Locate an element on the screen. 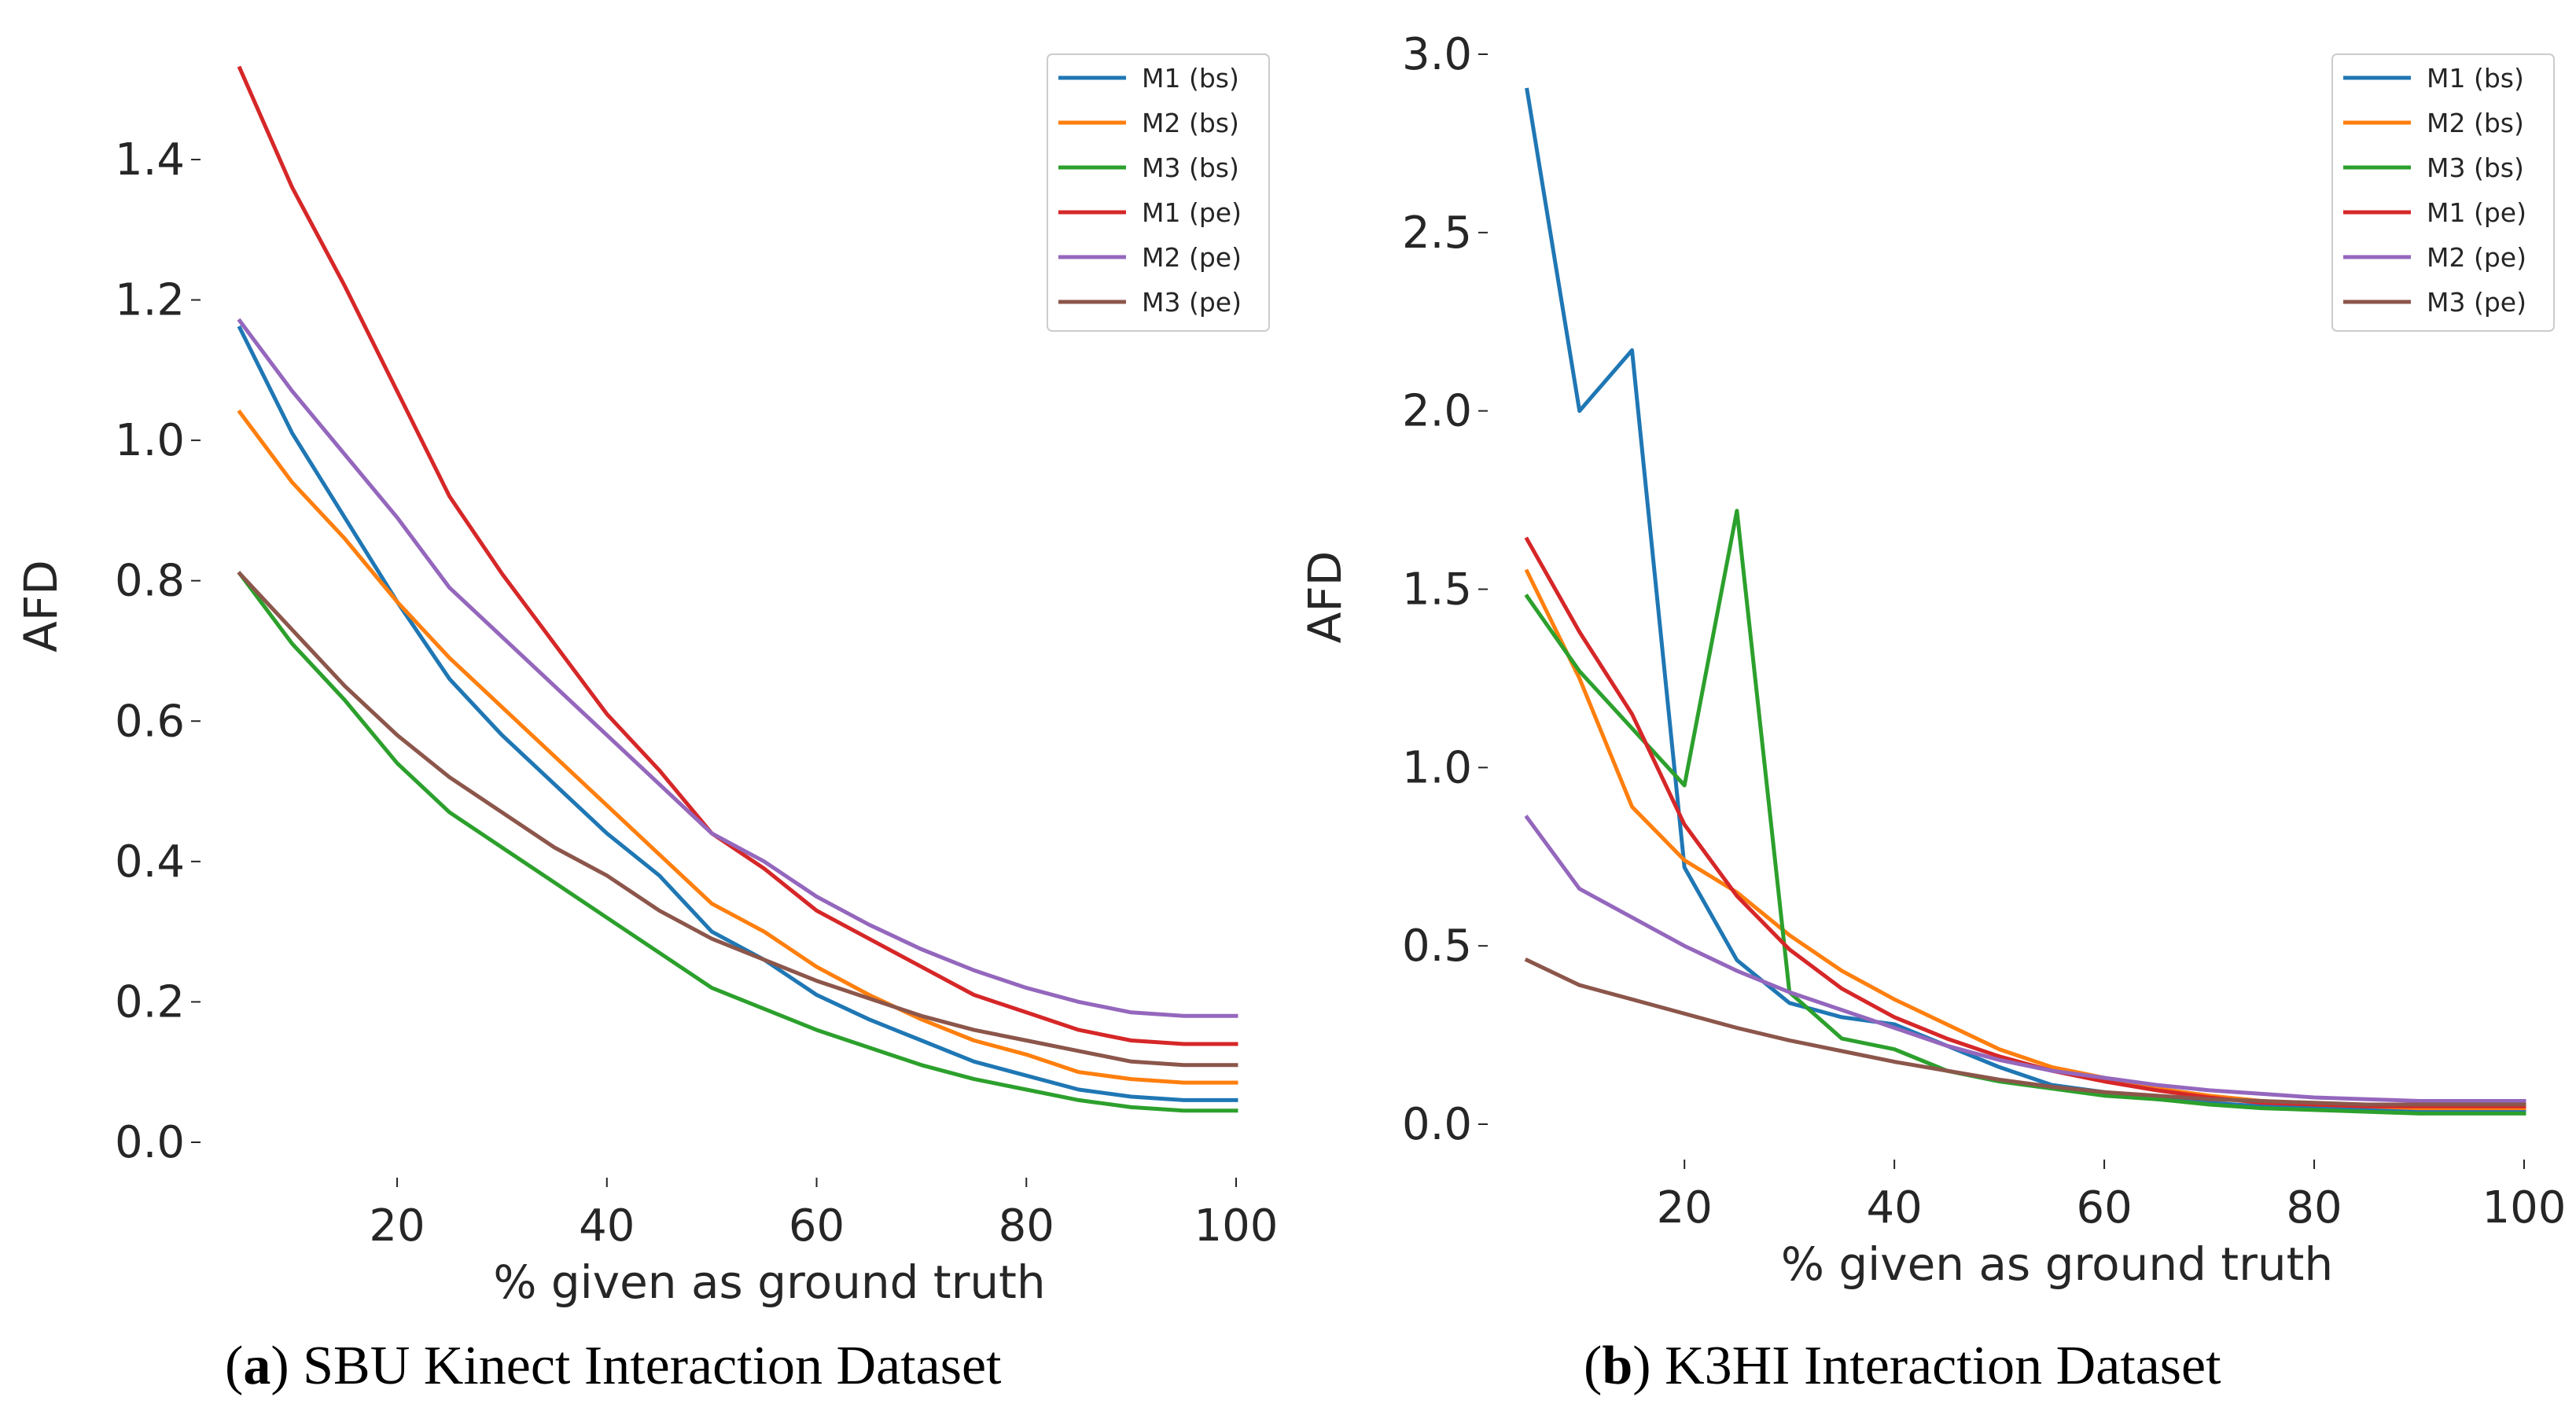 The image size is (2576, 1419). y-tick-label: 2.0 is located at coordinates (1437, 411).